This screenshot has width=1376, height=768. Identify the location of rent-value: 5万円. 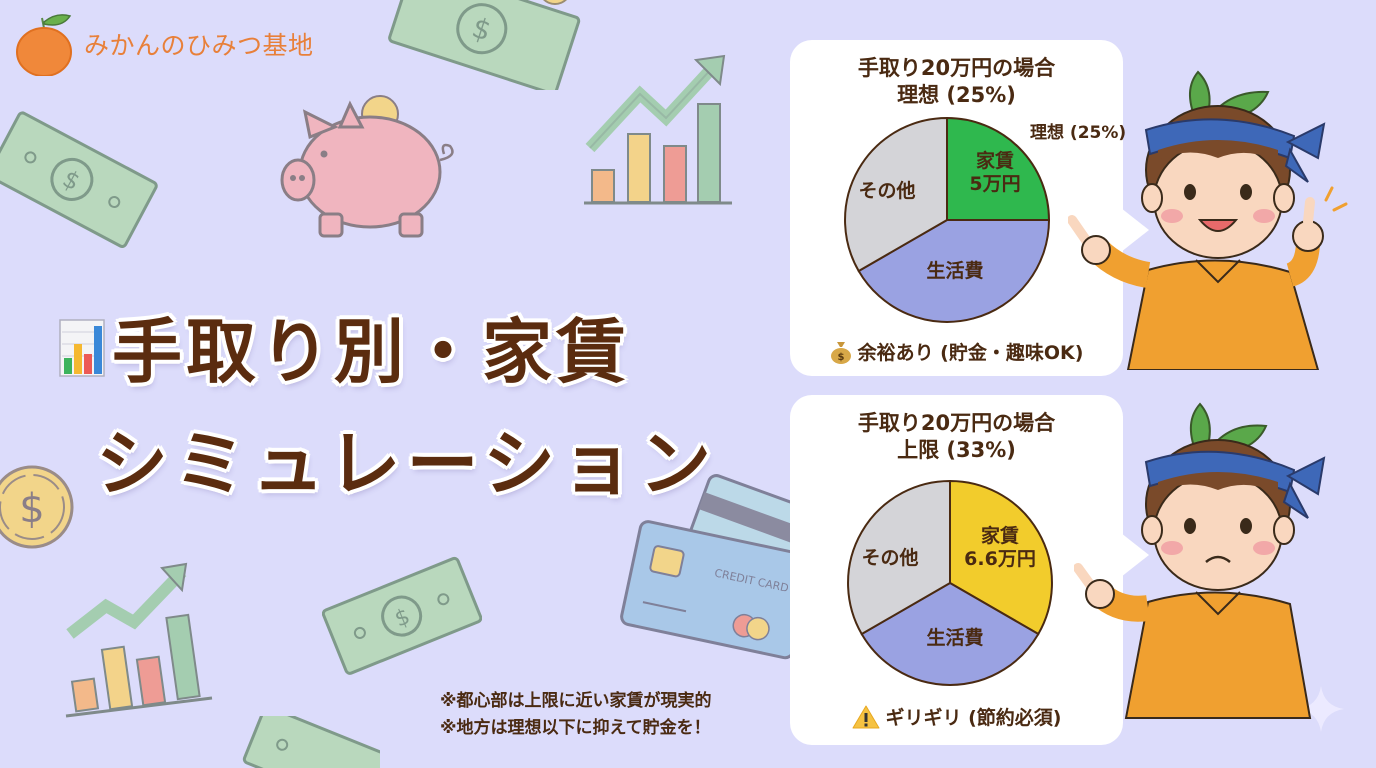
(995, 184).